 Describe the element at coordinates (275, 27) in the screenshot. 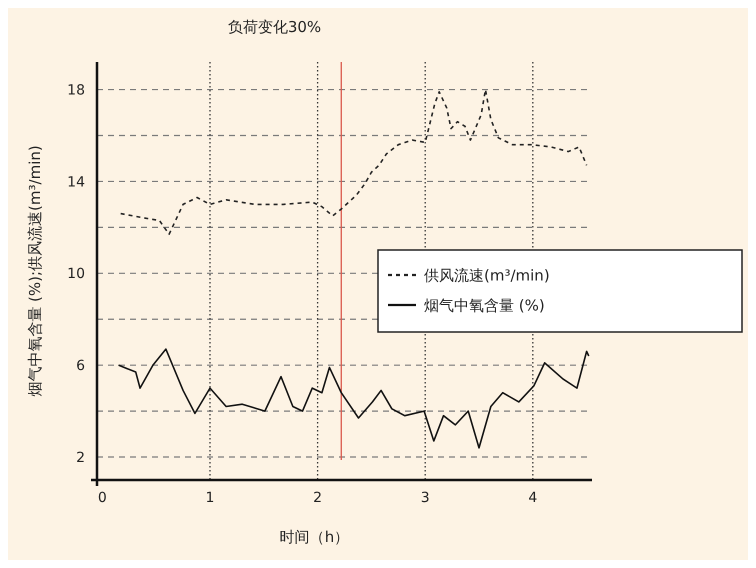

I see `chart-title: 负荷变化30%` at that location.